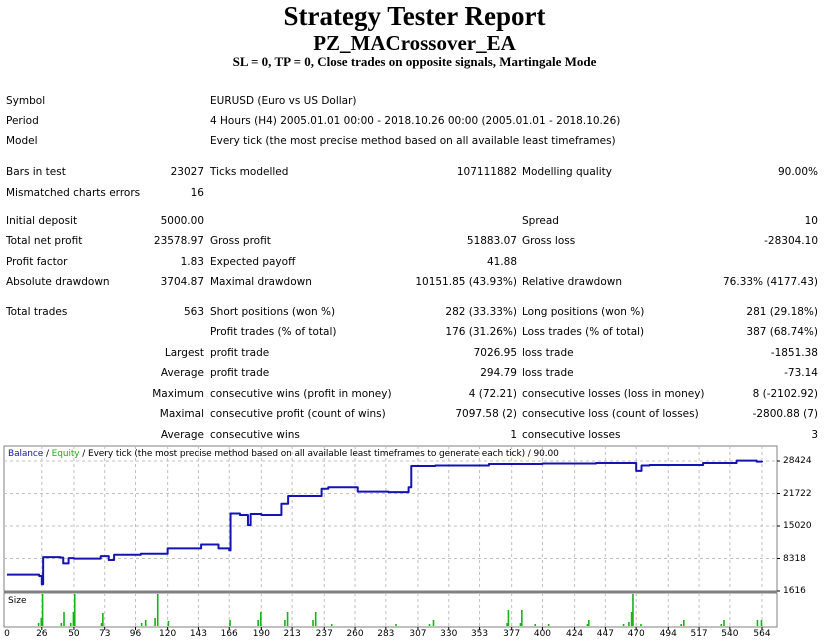 The width and height of the screenshot is (829, 643). Describe the element at coordinates (540, 221) in the screenshot. I see `label-col3: Spread` at that location.